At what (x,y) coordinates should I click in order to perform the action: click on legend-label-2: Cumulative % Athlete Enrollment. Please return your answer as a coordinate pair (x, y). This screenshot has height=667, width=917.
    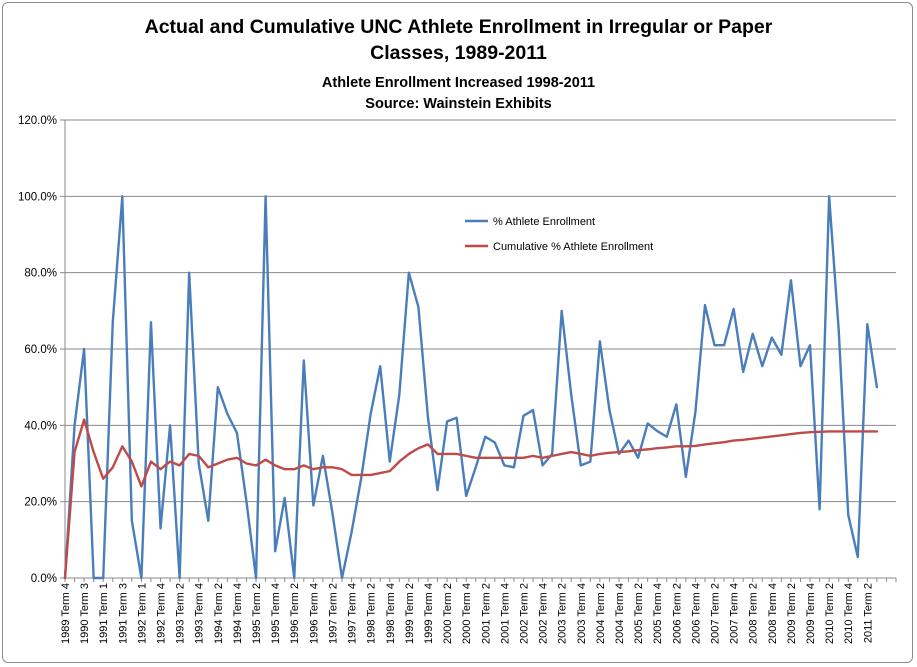
    Looking at the image, I should click on (573, 247).